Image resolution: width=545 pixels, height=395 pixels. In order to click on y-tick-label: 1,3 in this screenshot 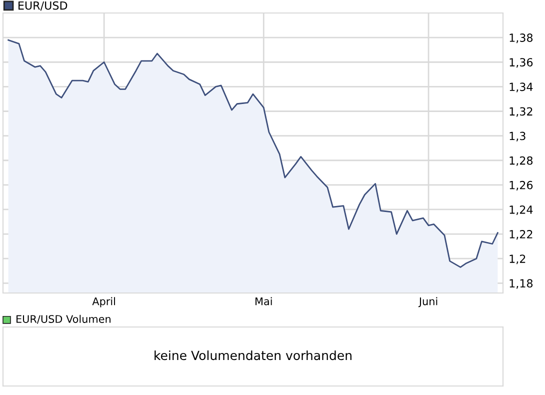, I will do `click(518, 137)`.